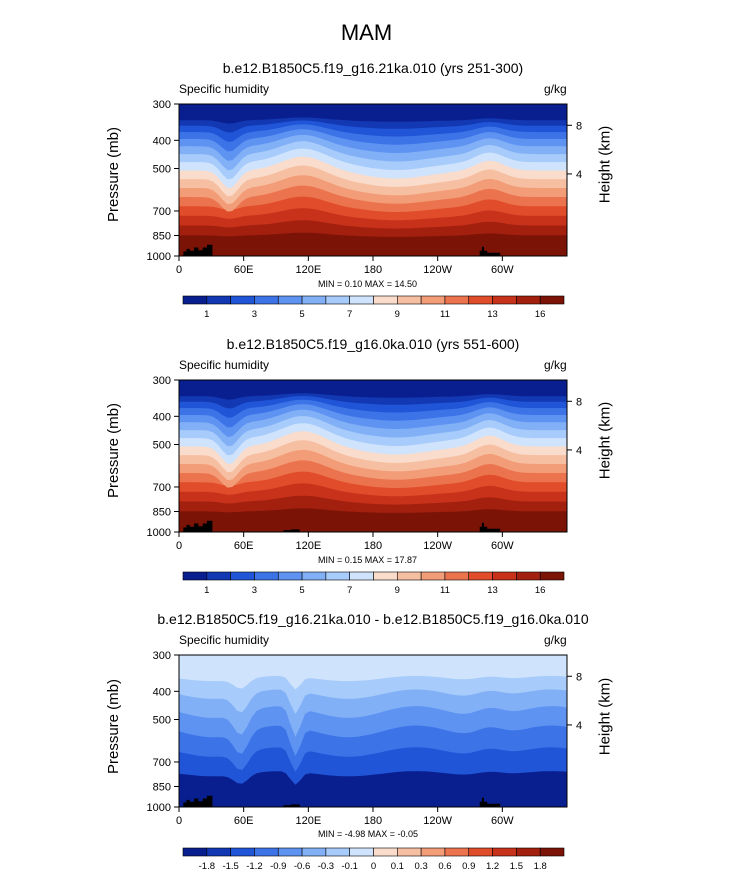 Image resolution: width=733 pixels, height=872 pixels. What do you see at coordinates (230, 866) in the screenshot?
I see `panel-3-colorbar-label: -1.5` at bounding box center [230, 866].